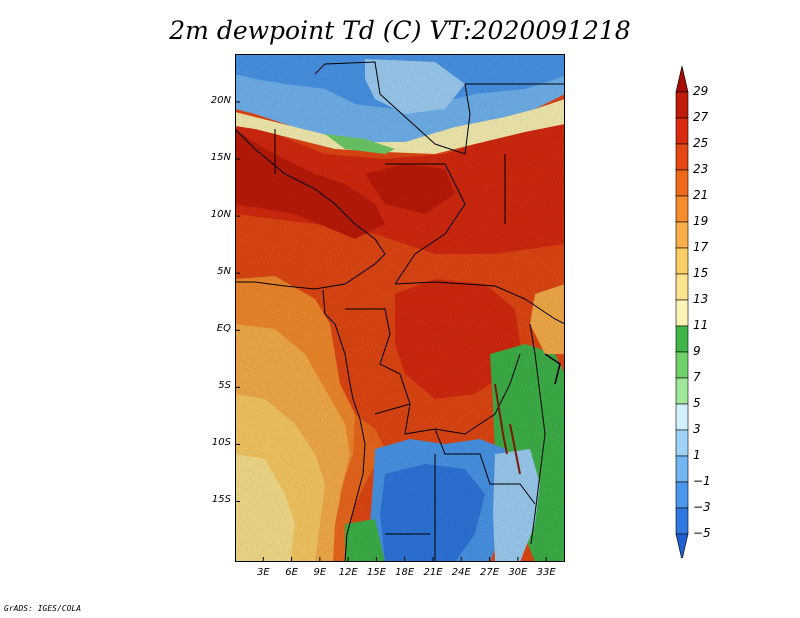  Describe the element at coordinates (220, 100) in the screenshot. I see `lat-label: 20N` at that location.